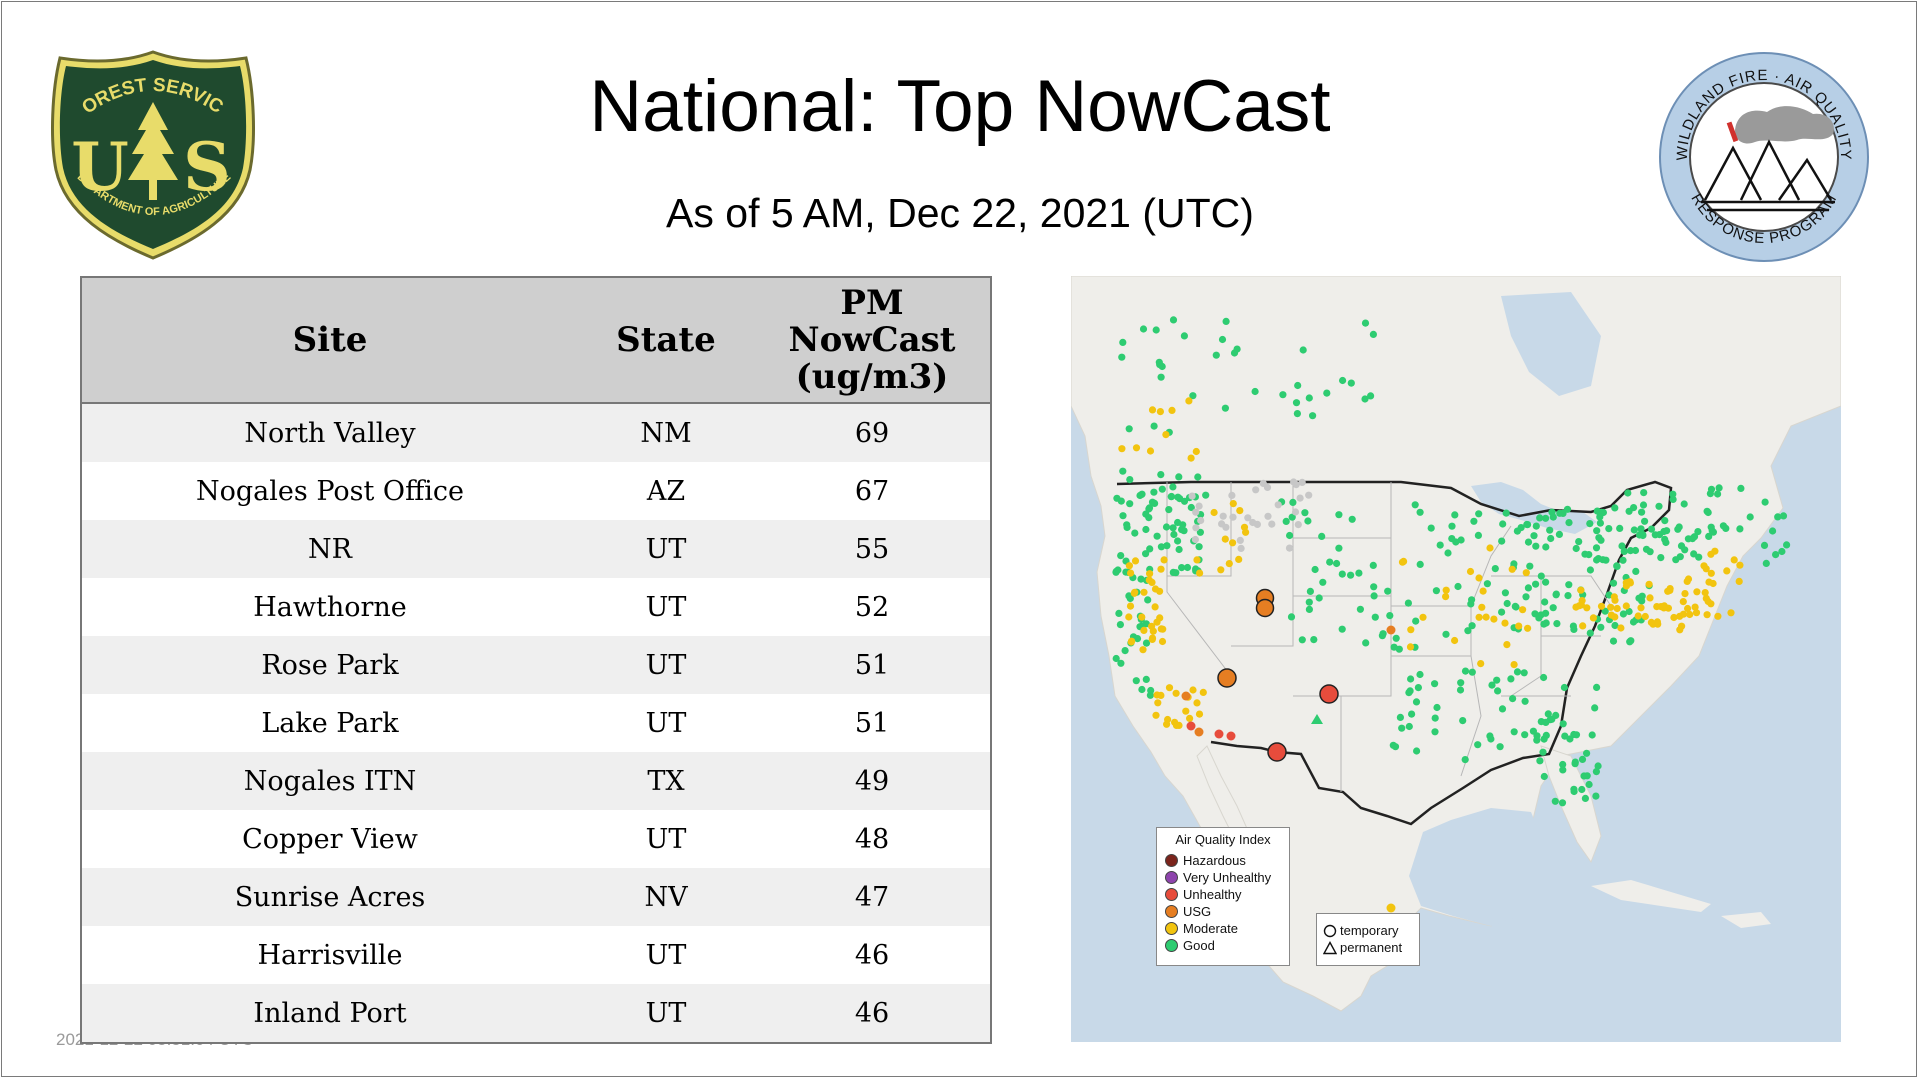  What do you see at coordinates (1551, 344) in the screenshot?
I see `hudson-bay` at bounding box center [1551, 344].